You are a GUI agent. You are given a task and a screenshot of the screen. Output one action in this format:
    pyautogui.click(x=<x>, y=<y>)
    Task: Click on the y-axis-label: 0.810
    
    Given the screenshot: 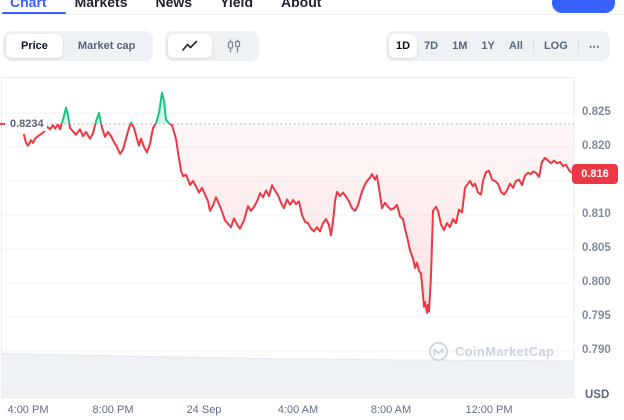 What is the action you would take?
    pyautogui.click(x=596, y=214)
    